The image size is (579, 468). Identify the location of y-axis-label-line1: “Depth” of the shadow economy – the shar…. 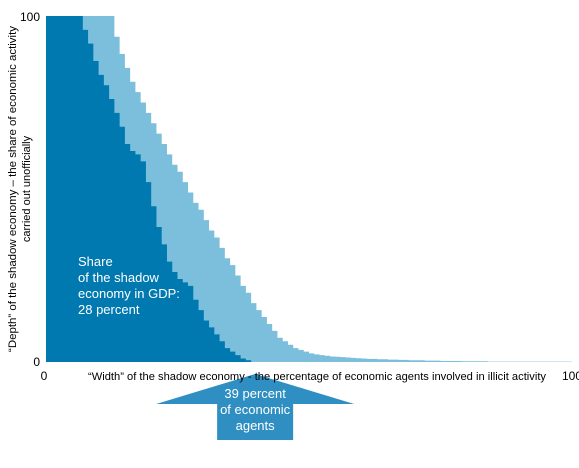
(13, 188).